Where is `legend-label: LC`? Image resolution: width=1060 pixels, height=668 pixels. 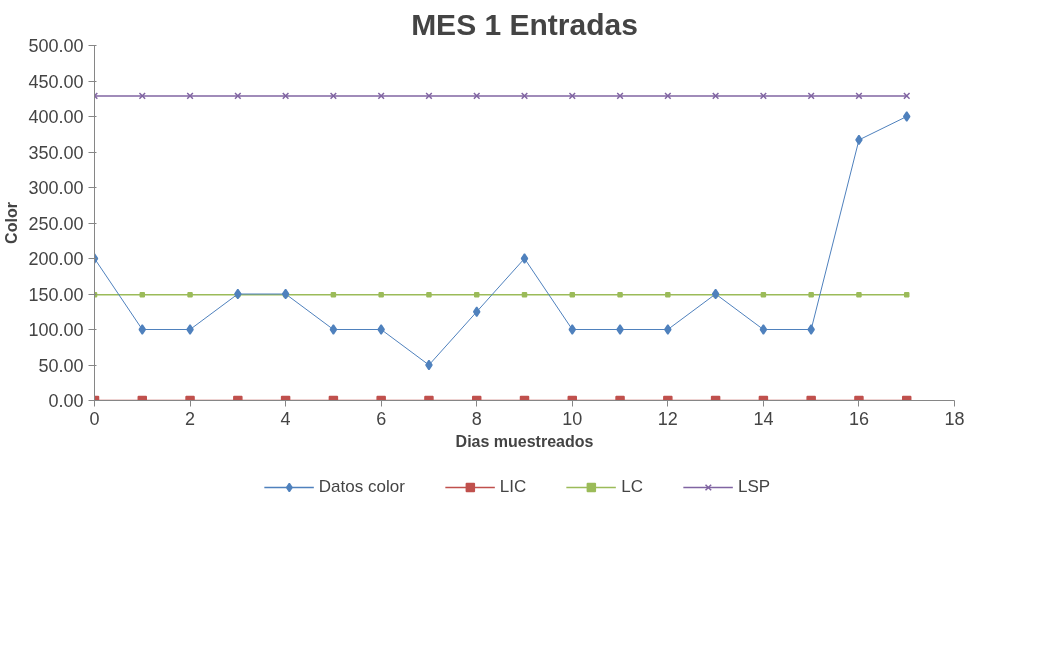
legend-label: LC is located at coordinates (632, 487).